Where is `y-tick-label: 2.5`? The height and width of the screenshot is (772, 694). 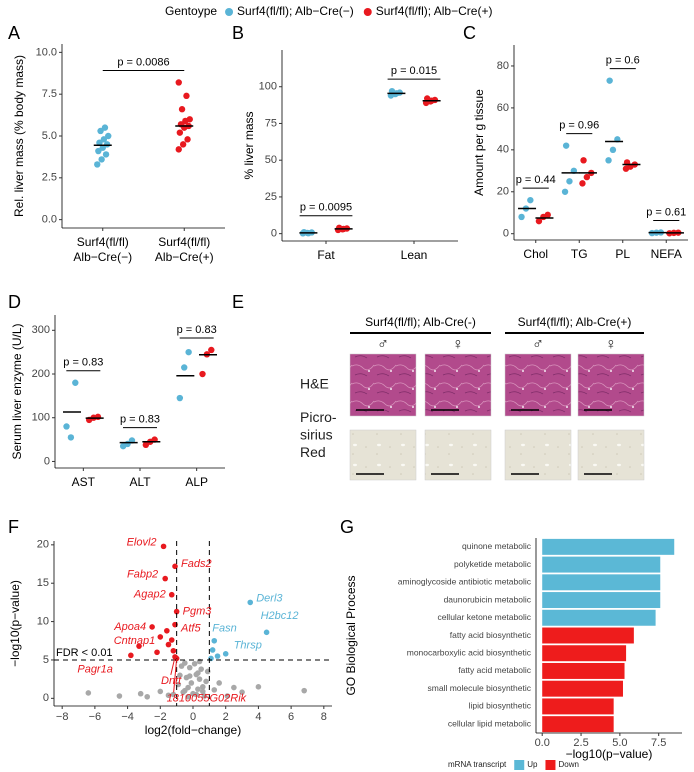
y-tick-label: 2.5 is located at coordinates (49, 178).